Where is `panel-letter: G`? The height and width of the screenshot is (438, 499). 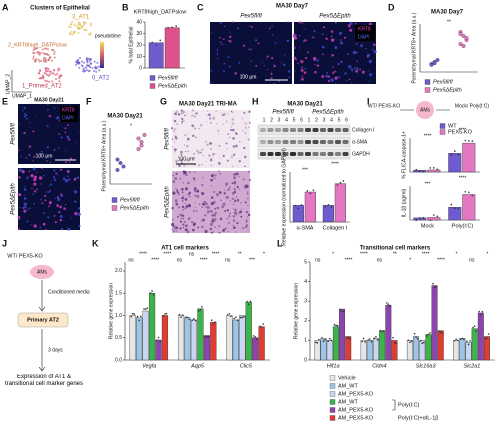 panel-letter: G is located at coordinates (163, 101).